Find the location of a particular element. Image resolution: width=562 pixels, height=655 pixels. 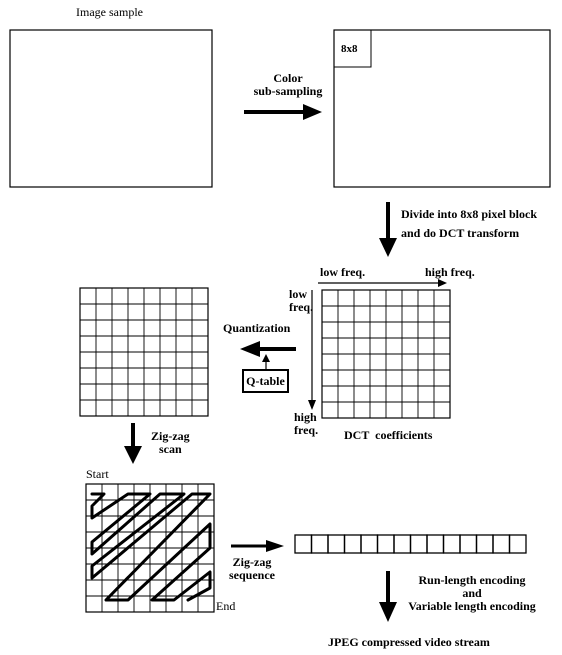

high-freq-side-line1: high is located at coordinates (305, 417).